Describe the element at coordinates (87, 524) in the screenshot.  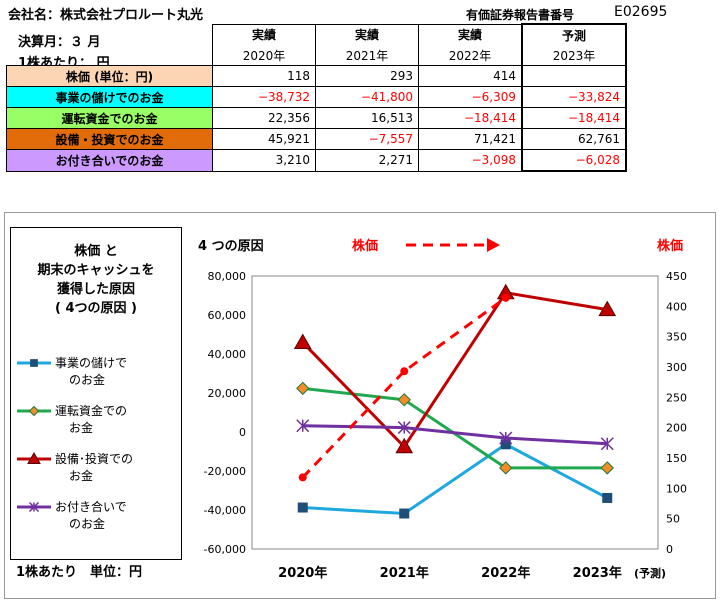
I see `legend-item-label: のお金` at that location.